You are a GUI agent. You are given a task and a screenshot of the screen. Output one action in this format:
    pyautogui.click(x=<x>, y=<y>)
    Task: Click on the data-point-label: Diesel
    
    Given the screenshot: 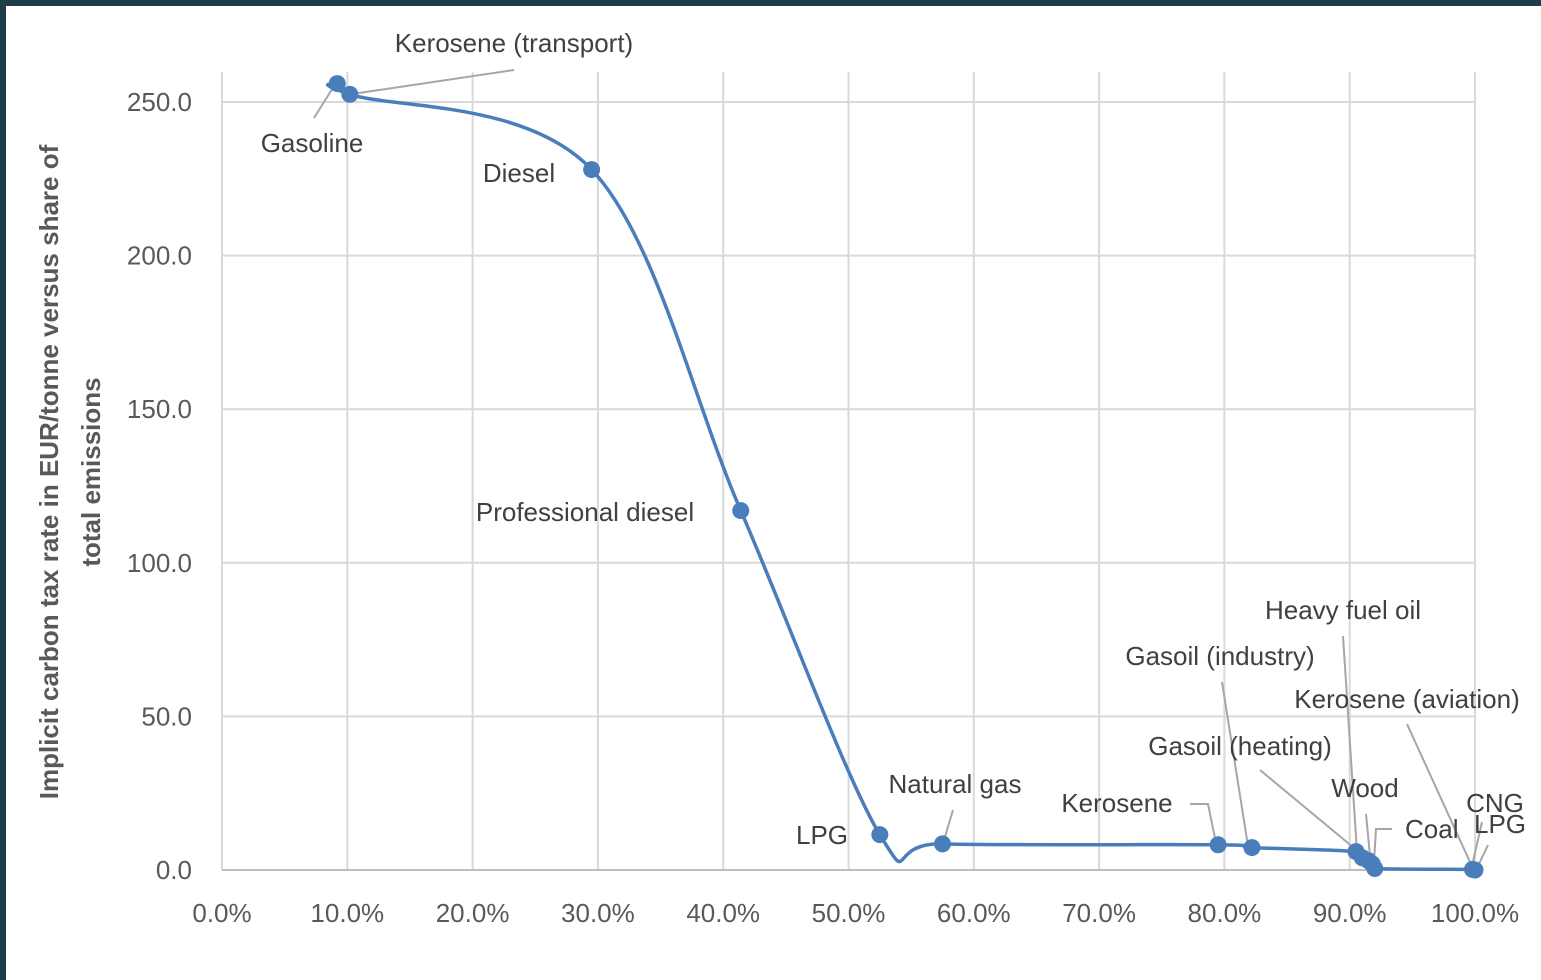 What is the action you would take?
    pyautogui.click(x=519, y=173)
    